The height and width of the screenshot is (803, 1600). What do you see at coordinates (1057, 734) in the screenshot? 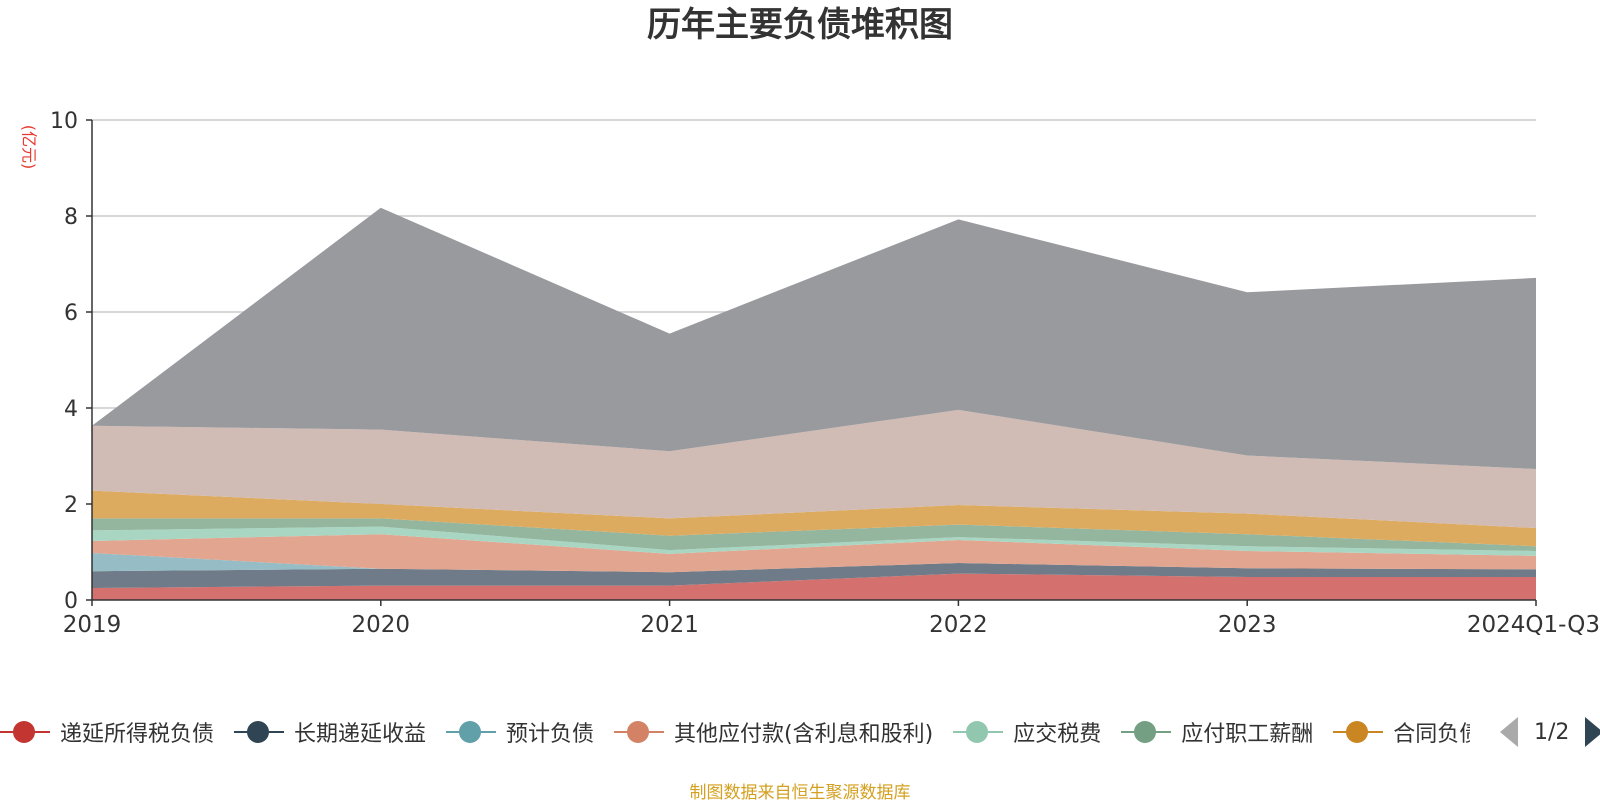
I see `legend-label: 应交税费` at bounding box center [1057, 734].